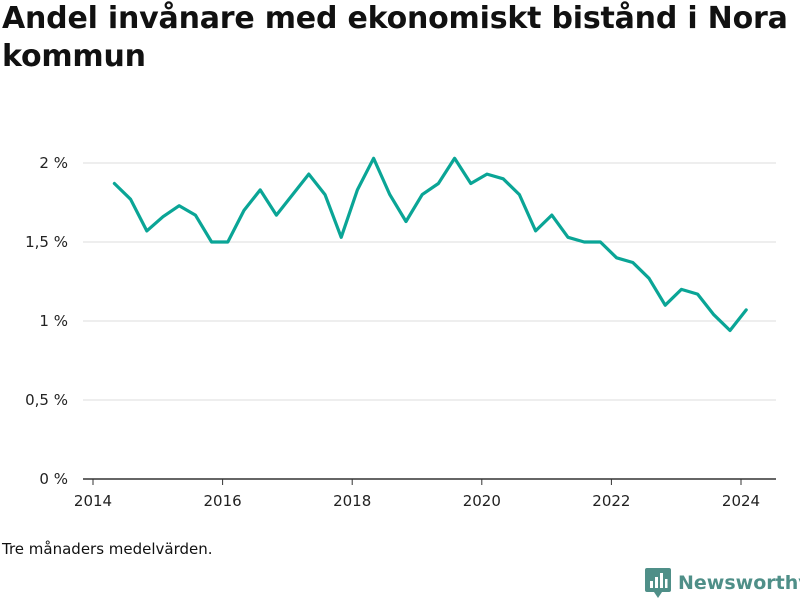 The height and width of the screenshot is (600, 800). What do you see at coordinates (352, 501) in the screenshot?
I see `x-tick-label: 2018` at bounding box center [352, 501].